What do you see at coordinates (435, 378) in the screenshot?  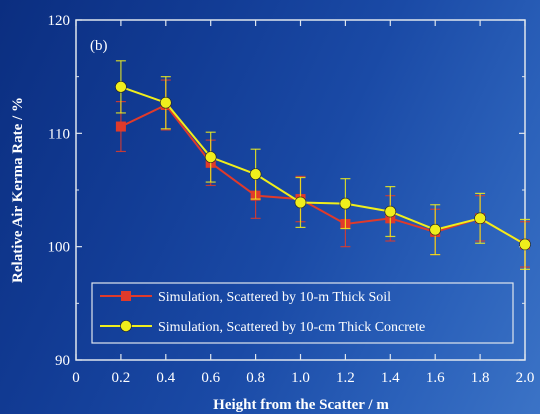 I see `x-tick-label: 1.6` at bounding box center [435, 378].